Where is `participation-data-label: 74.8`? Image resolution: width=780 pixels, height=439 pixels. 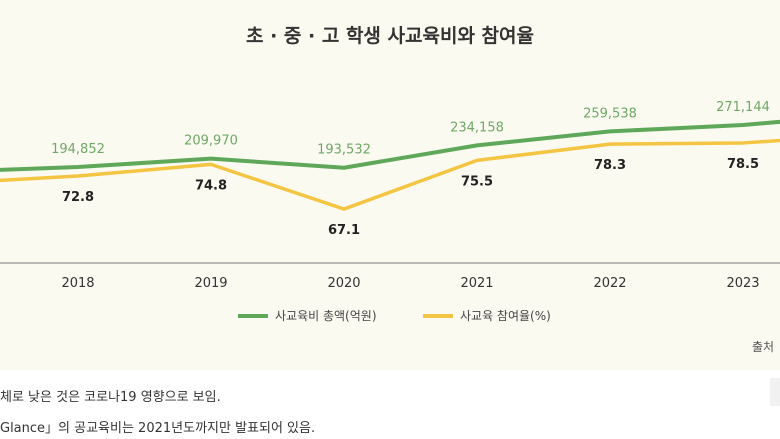 participation-data-label: 74.8 is located at coordinates (211, 185).